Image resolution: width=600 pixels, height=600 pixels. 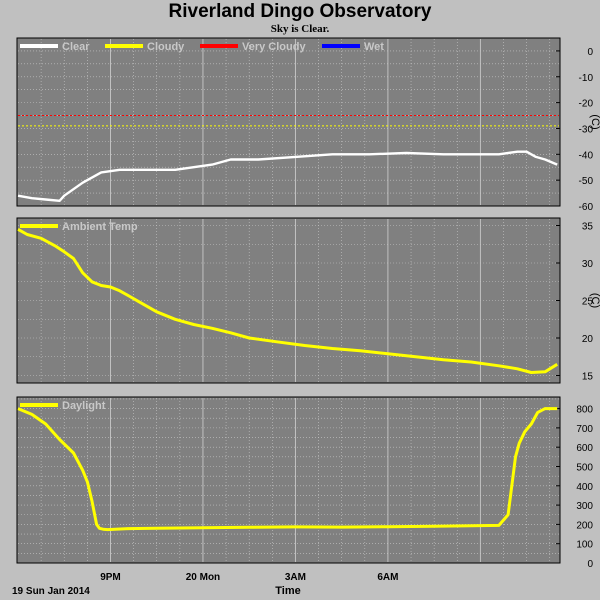 What do you see at coordinates (100, 227) in the screenshot?
I see `legend-label-ambient-temp: Ambient Temp` at bounding box center [100, 227].